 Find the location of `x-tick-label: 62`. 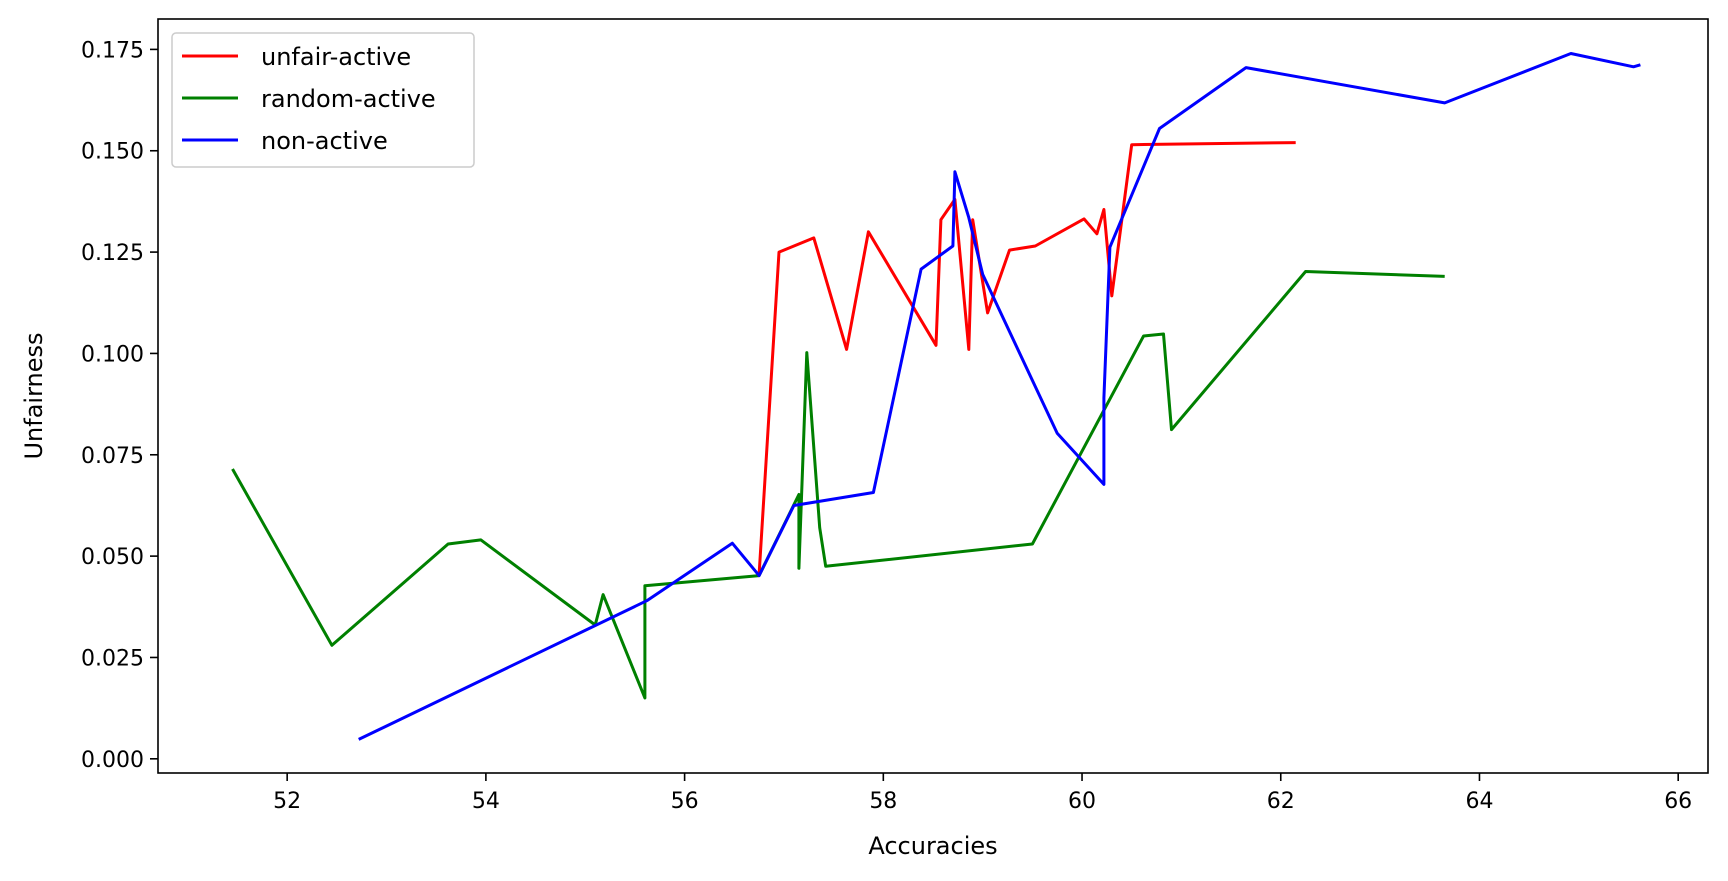

x-tick-label: 62 is located at coordinates (1281, 801).